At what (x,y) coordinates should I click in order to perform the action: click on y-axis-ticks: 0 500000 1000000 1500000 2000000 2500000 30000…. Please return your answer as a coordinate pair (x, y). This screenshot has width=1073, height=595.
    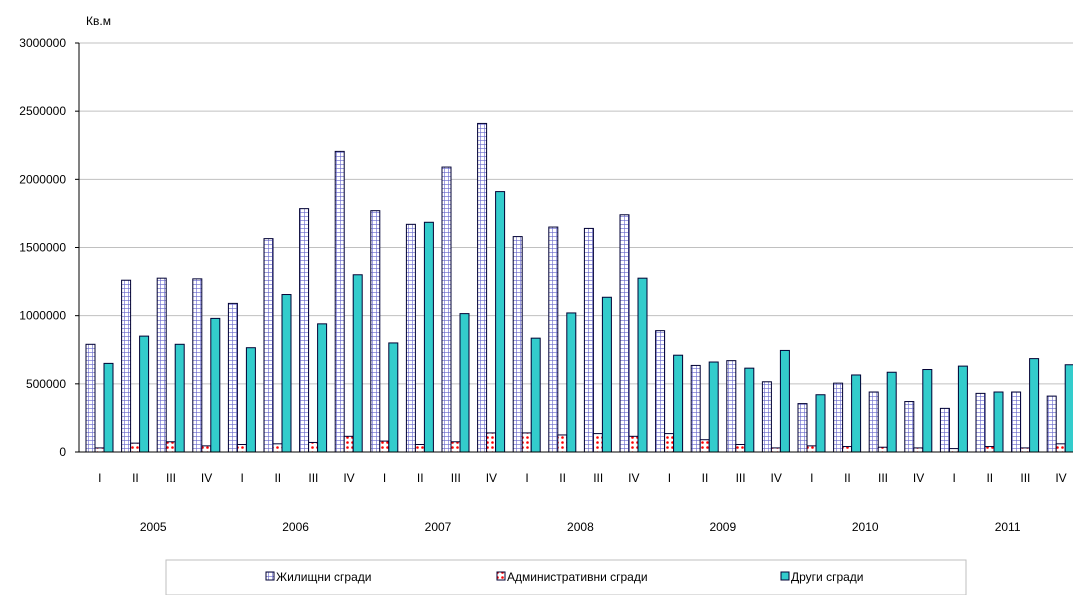
    Looking at the image, I should click on (49, 247).